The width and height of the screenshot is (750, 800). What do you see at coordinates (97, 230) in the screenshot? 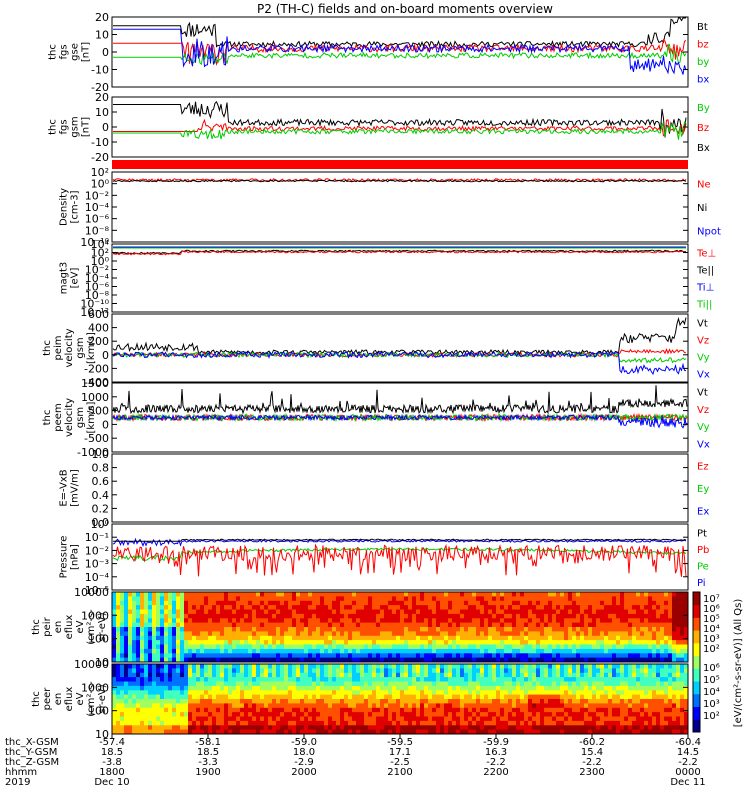
I see `y-tick-label: 10⁻⁸` at bounding box center [97, 230].